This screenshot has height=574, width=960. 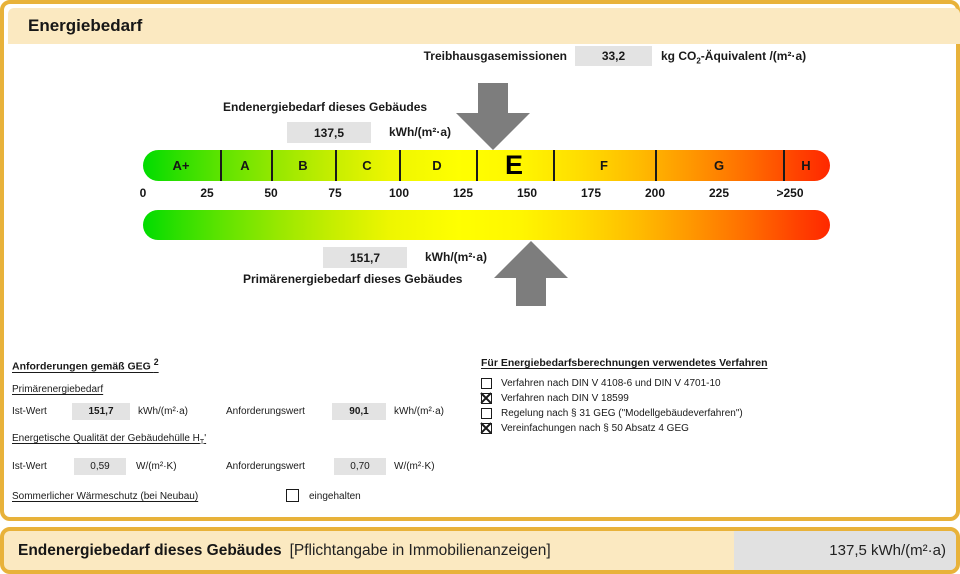 What do you see at coordinates (207, 193) in the screenshot?
I see `scale-tick-25: 25` at bounding box center [207, 193].